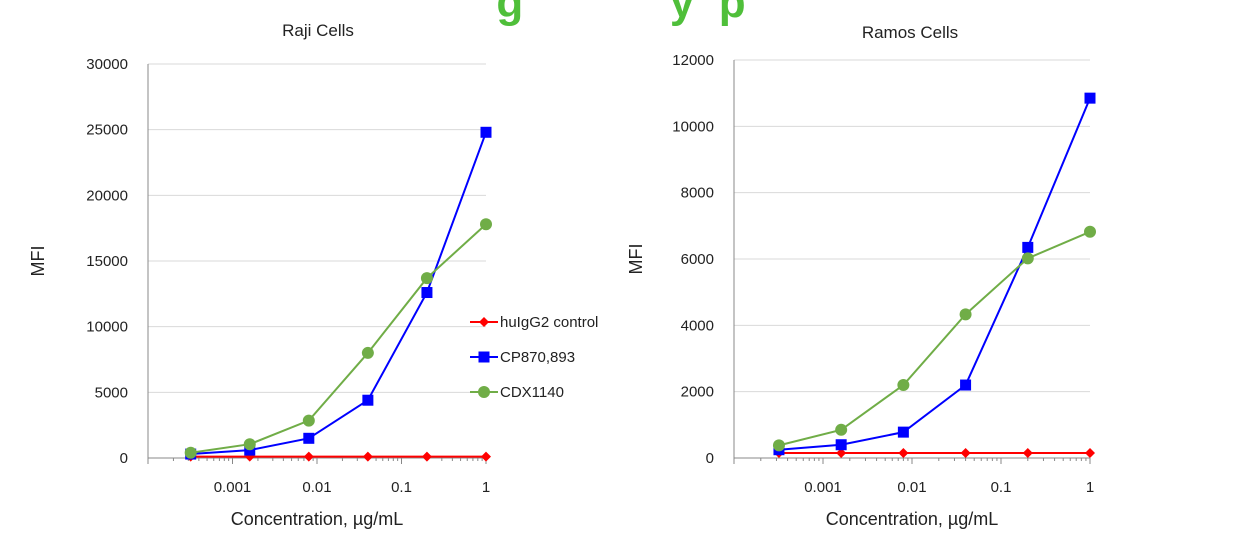 This screenshot has width=1242, height=534. What do you see at coordinates (107, 64) in the screenshot?
I see `y-tick-label: 30000` at bounding box center [107, 64].